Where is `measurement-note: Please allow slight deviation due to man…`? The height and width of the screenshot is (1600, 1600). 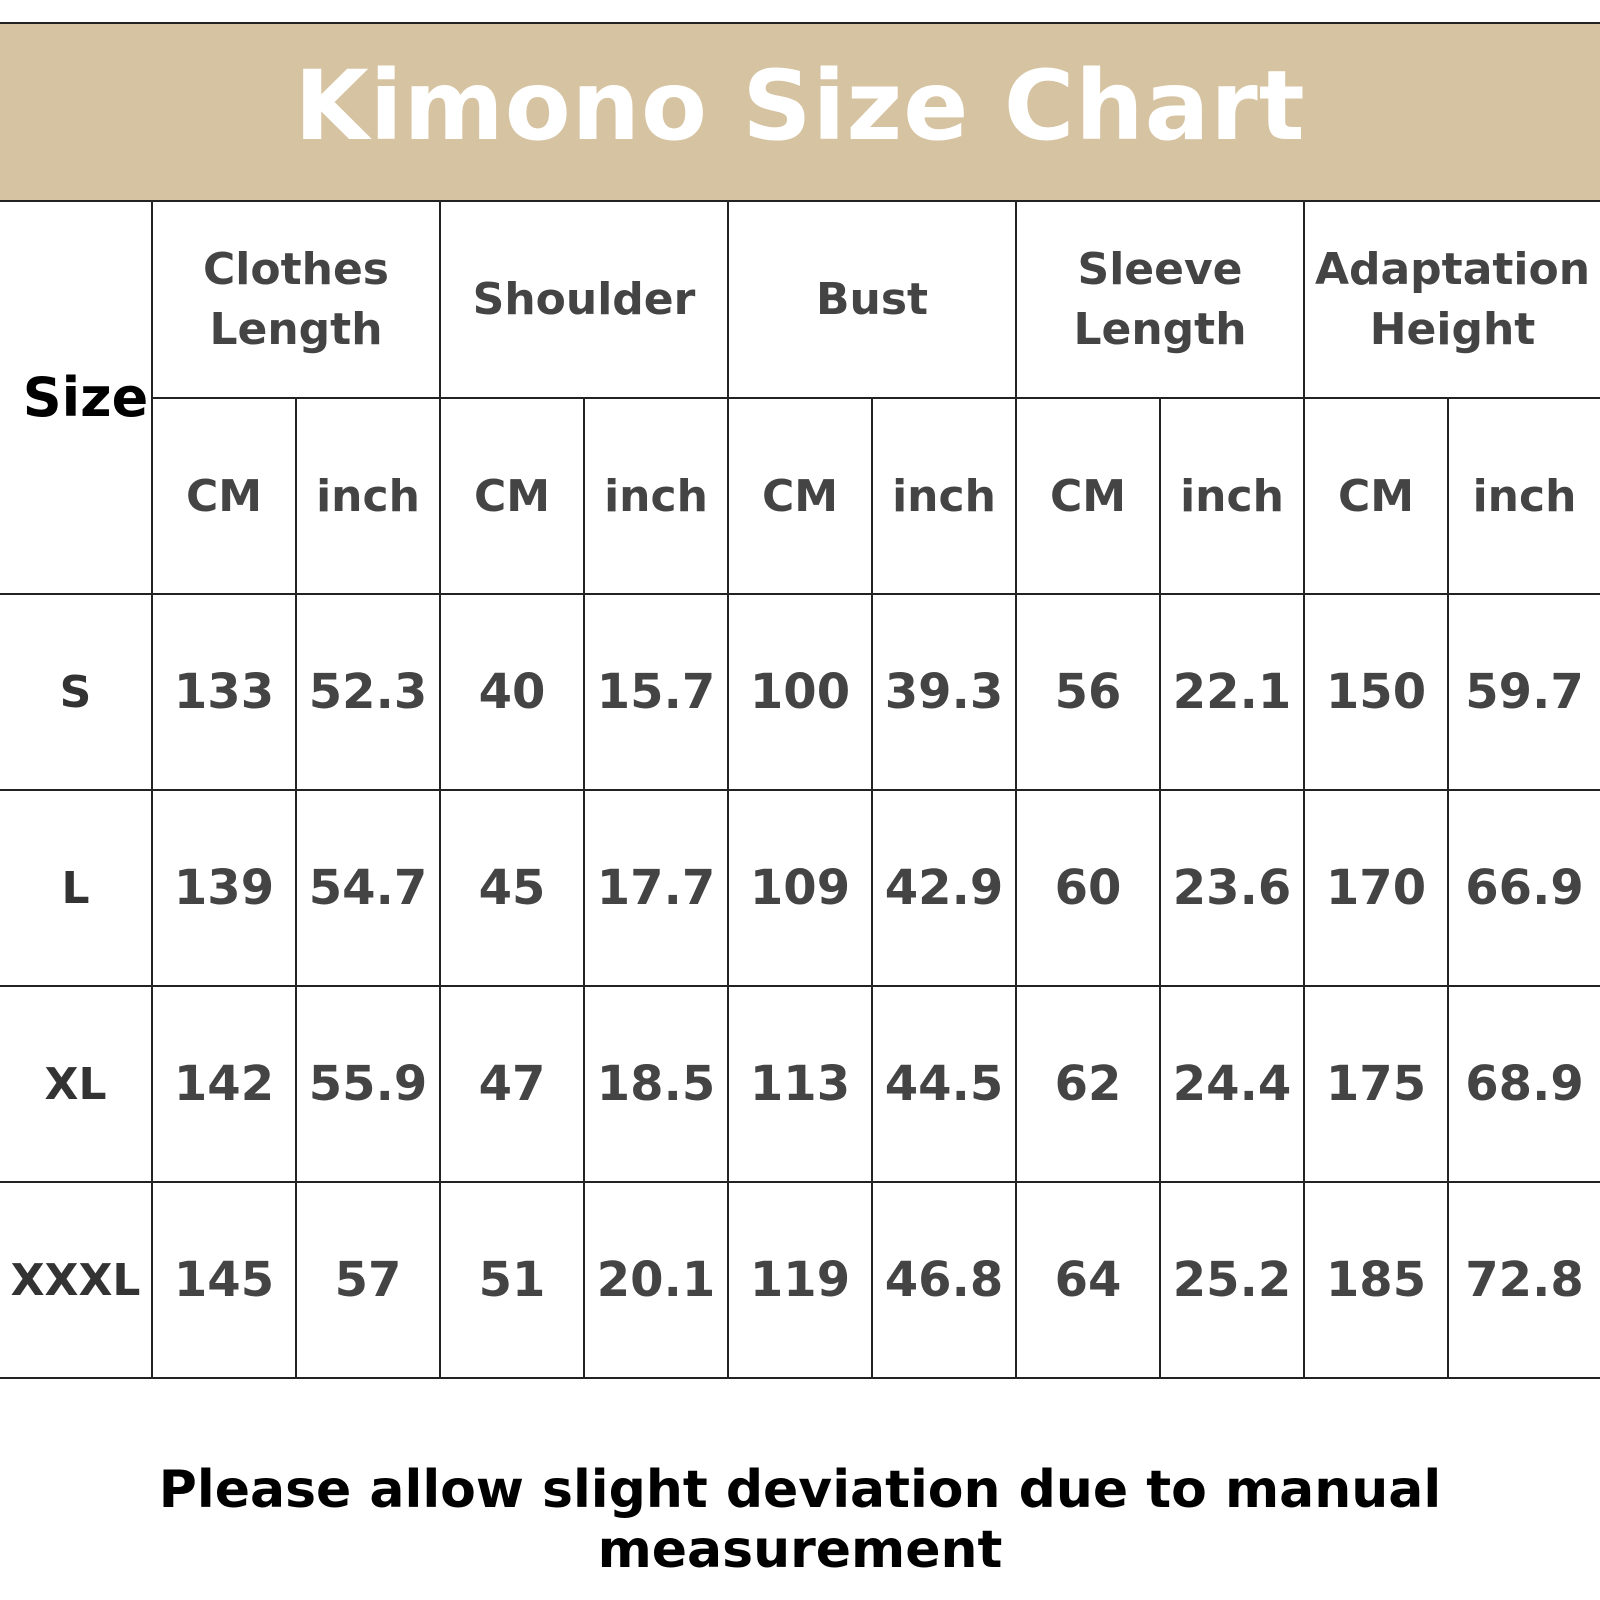 measurement-note: Please allow slight deviation due to man… is located at coordinates (800, 1520).